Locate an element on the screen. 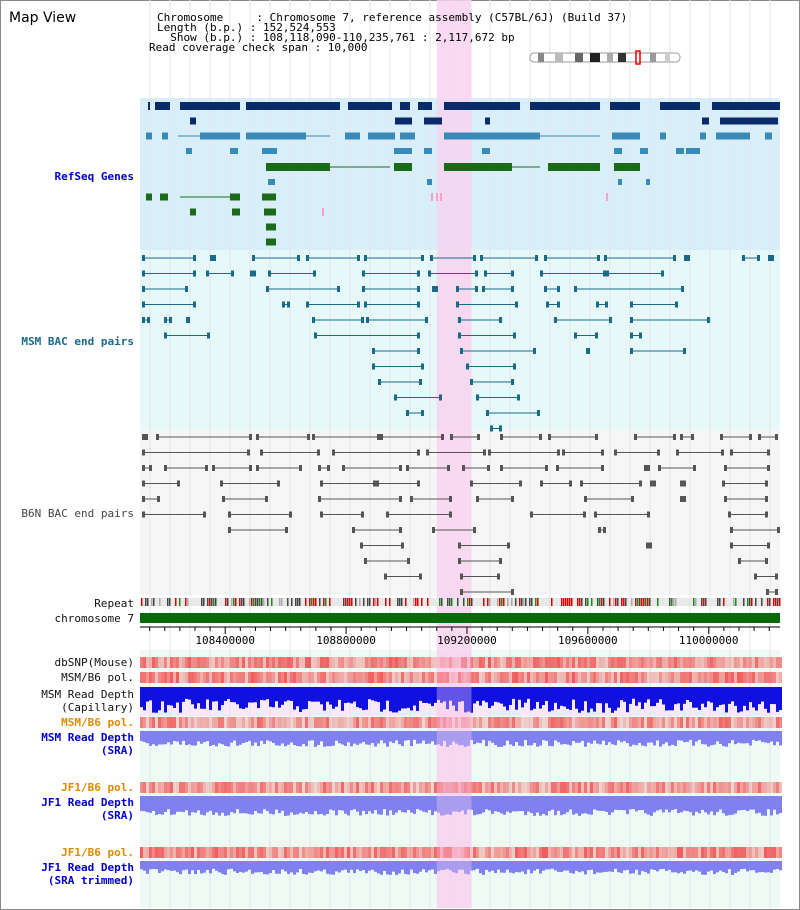 This screenshot has width=800, height=910. track-label-msm-depth-capillary: MSM Read Depth (Capillary) is located at coordinates (87, 701).